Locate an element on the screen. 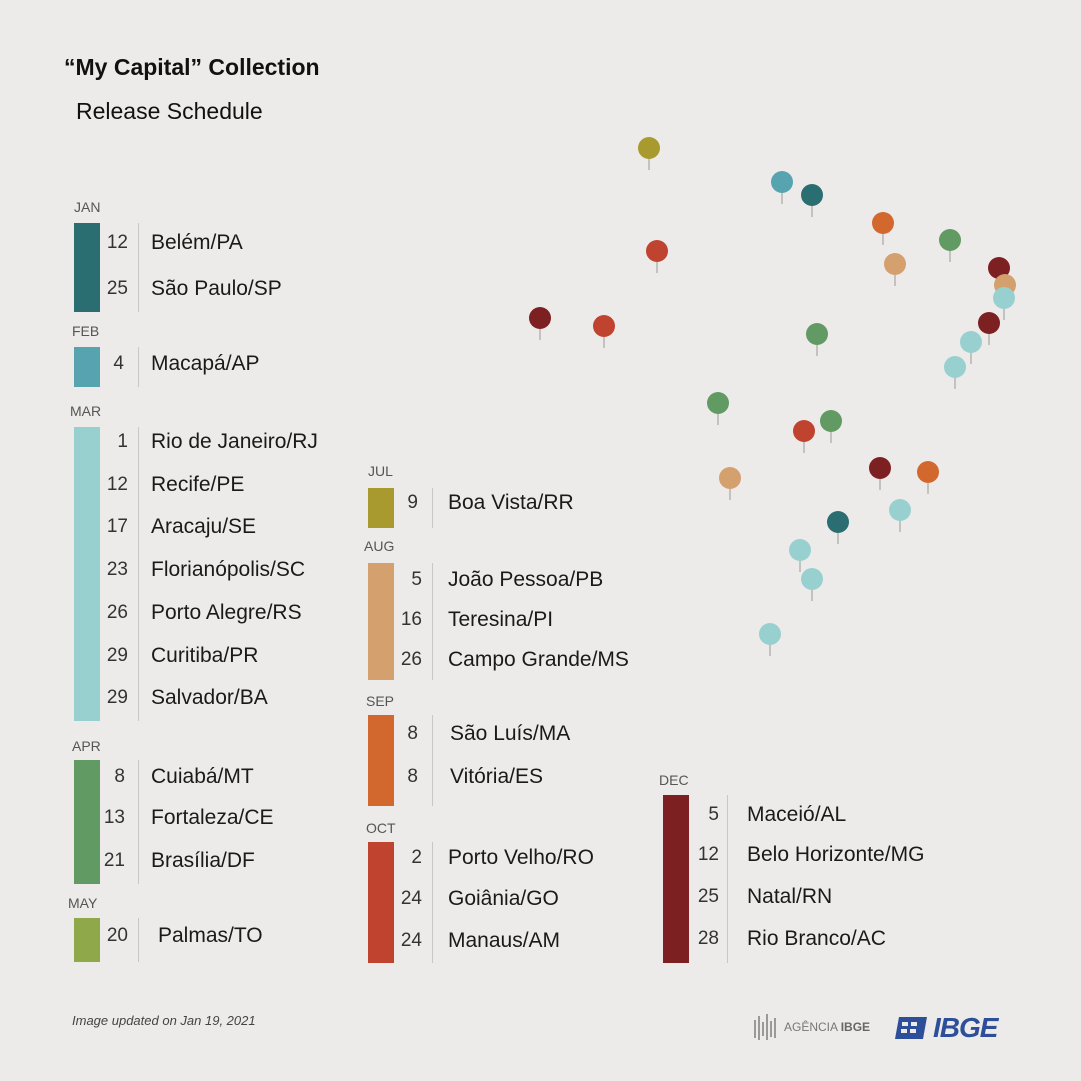 Image resolution: width=1081 pixels, height=1081 pixels. release-day: 1 is located at coordinates (122, 441).